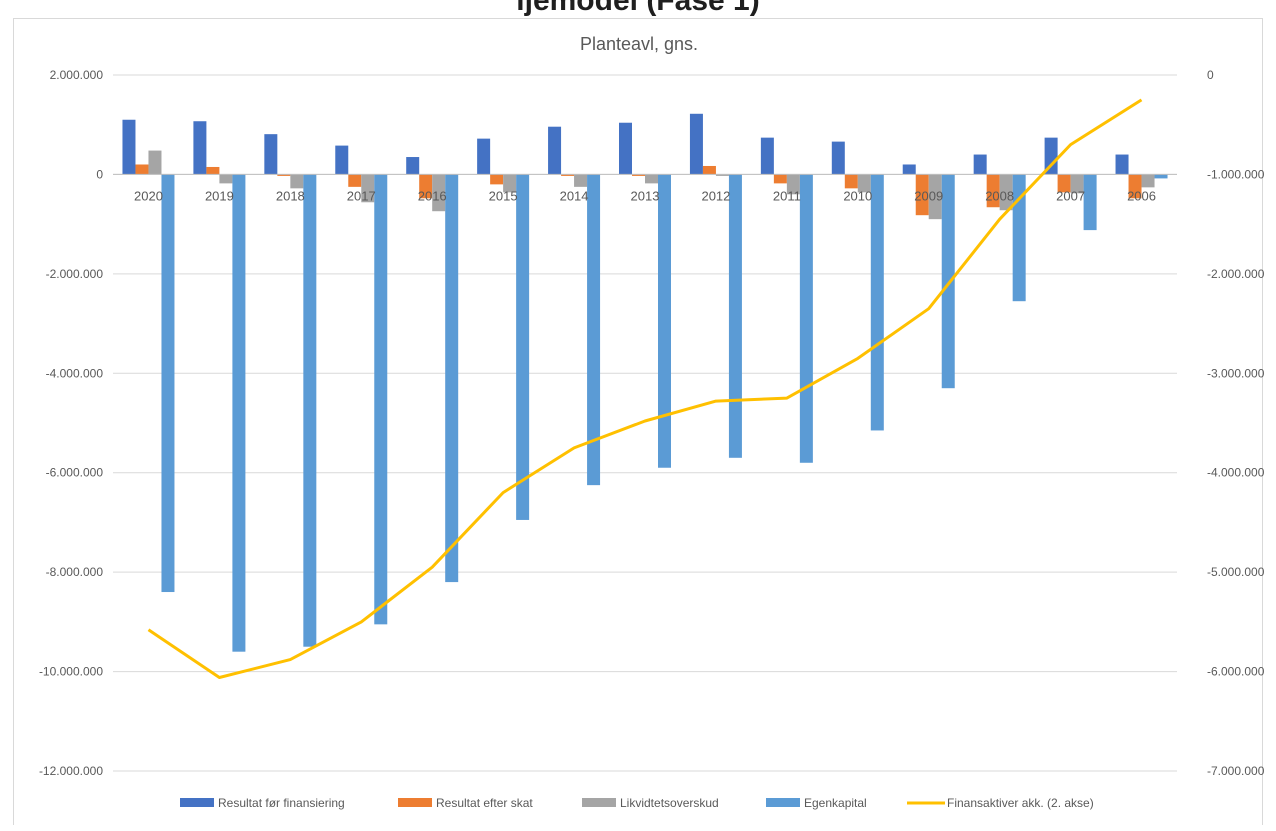  What do you see at coordinates (645, 195) in the screenshot?
I see `category-label: 2013` at bounding box center [645, 195].